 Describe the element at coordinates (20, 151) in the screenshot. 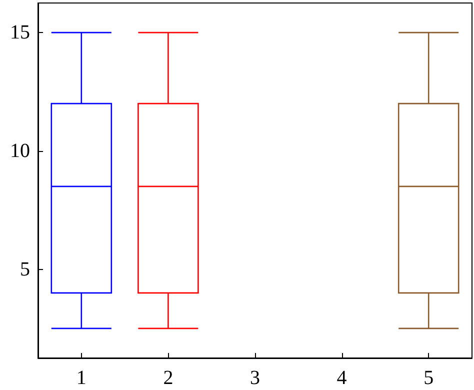

I see `y-tick-label: 10` at that location.